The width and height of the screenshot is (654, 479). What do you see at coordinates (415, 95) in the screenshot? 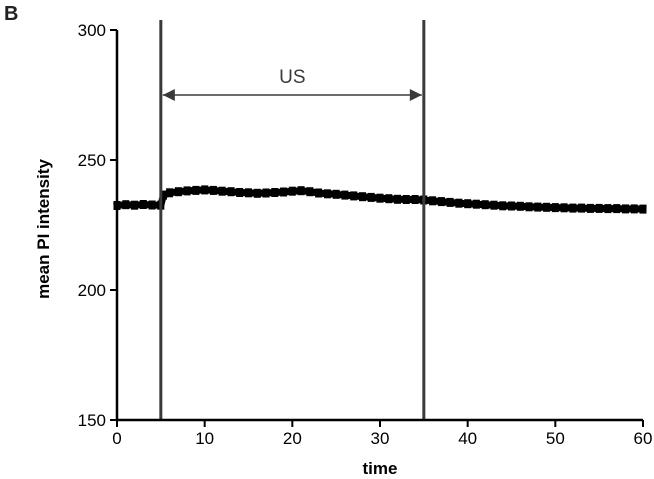
I see `arrowhead-right` at bounding box center [415, 95].